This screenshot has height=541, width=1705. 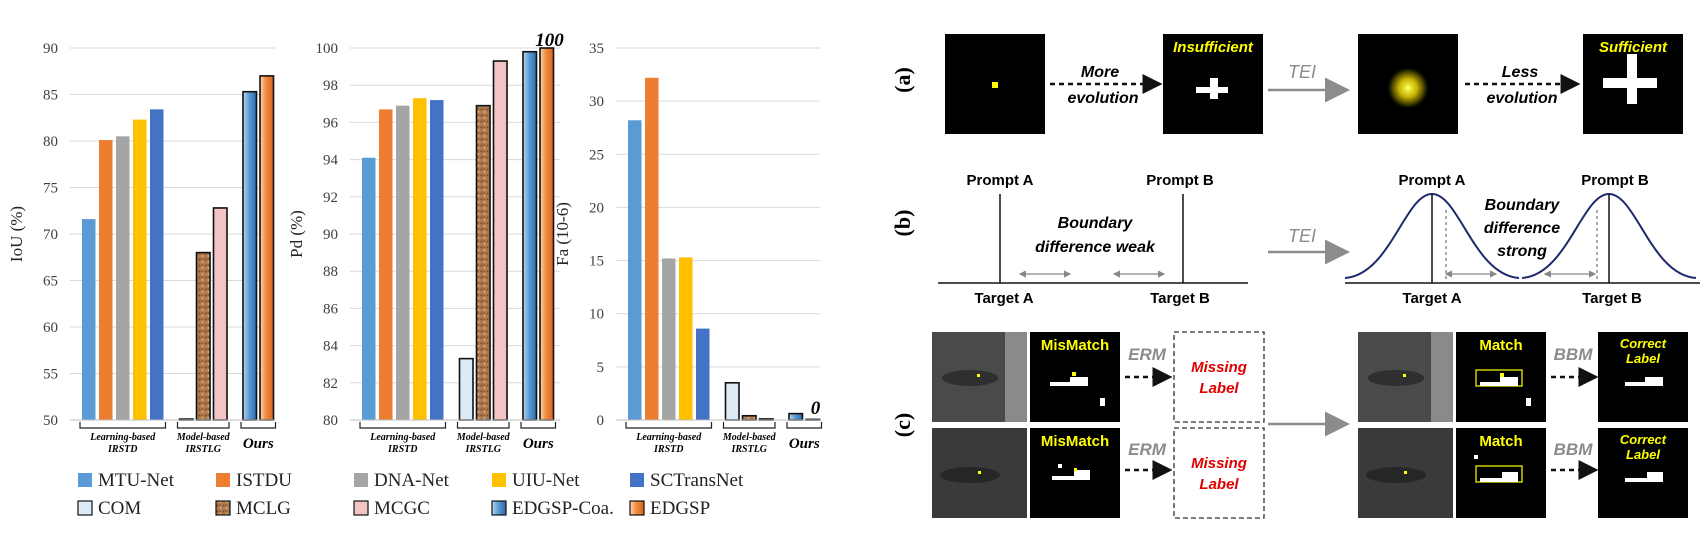 What do you see at coordinates (546, 480) in the screenshot?
I see `legend-label: UIU-Net` at bounding box center [546, 480].